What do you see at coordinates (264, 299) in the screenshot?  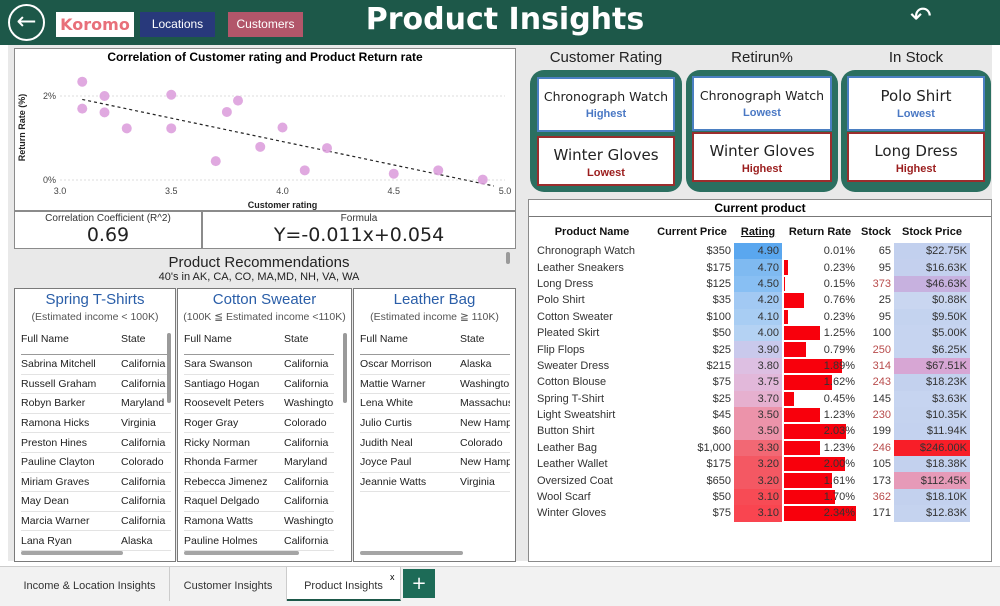 I see `list-title: Cotton Sweater` at bounding box center [264, 299].